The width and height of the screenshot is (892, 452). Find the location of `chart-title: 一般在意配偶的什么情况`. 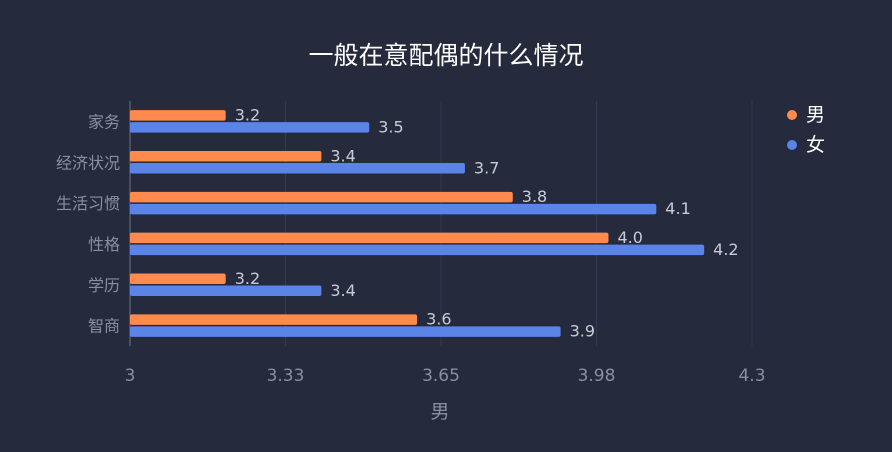

chart-title: 一般在意配偶的什么情况 is located at coordinates (445, 55).